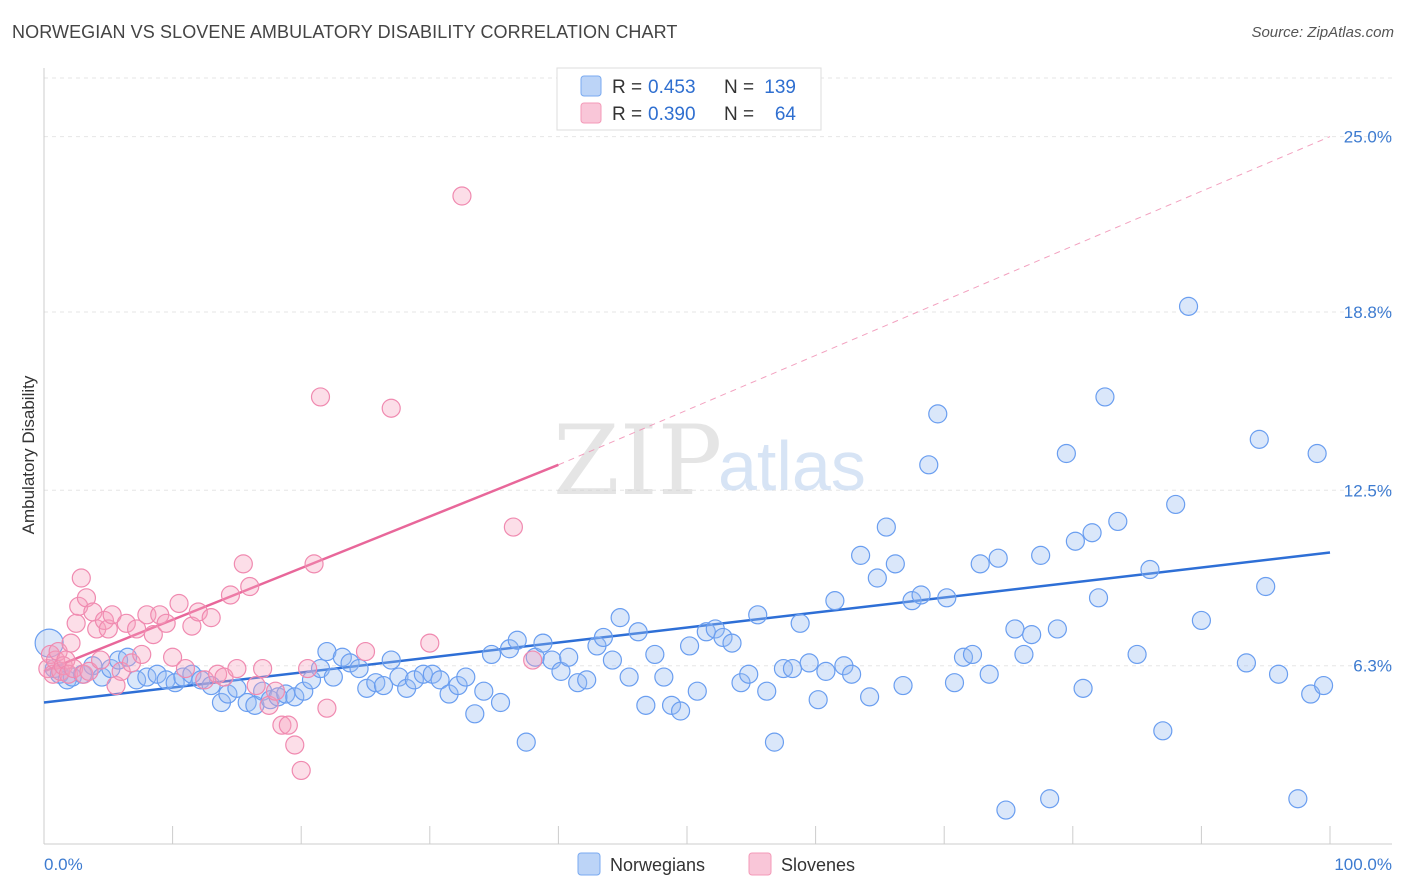  Describe the element at coordinates (1368, 312) in the screenshot. I see `y-tick-label: 18.8%` at that location.